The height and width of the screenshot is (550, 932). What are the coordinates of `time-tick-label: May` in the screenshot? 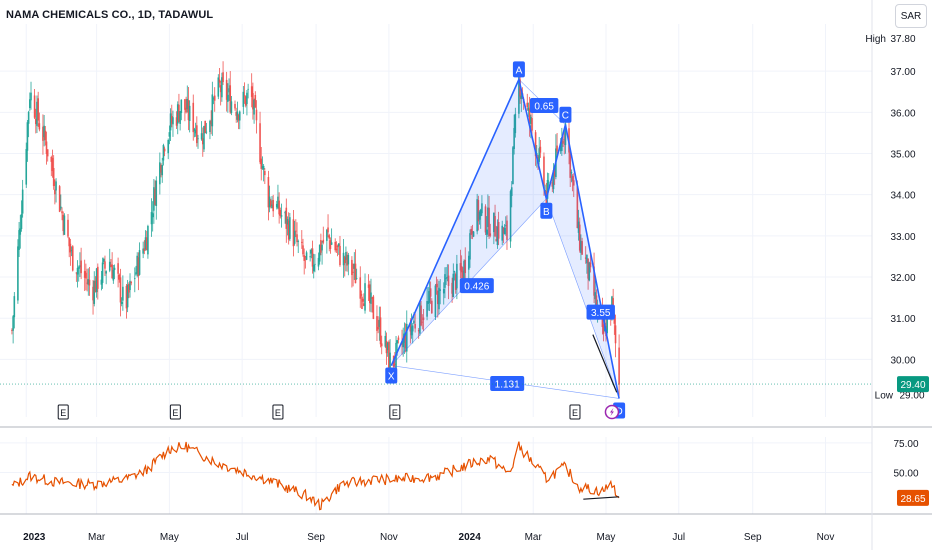 It's located at (169, 537).